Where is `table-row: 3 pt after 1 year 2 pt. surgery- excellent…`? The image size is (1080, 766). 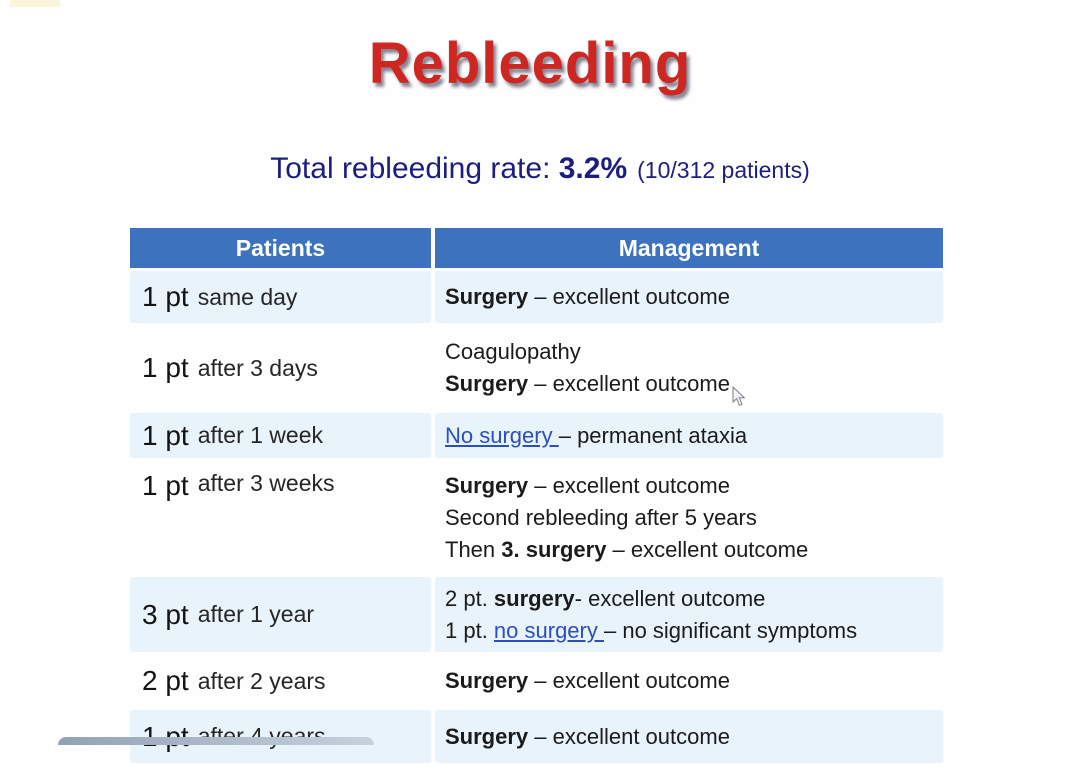
table-row: 3 pt after 1 year 2 pt. surgery- excellent… is located at coordinates (536, 616).